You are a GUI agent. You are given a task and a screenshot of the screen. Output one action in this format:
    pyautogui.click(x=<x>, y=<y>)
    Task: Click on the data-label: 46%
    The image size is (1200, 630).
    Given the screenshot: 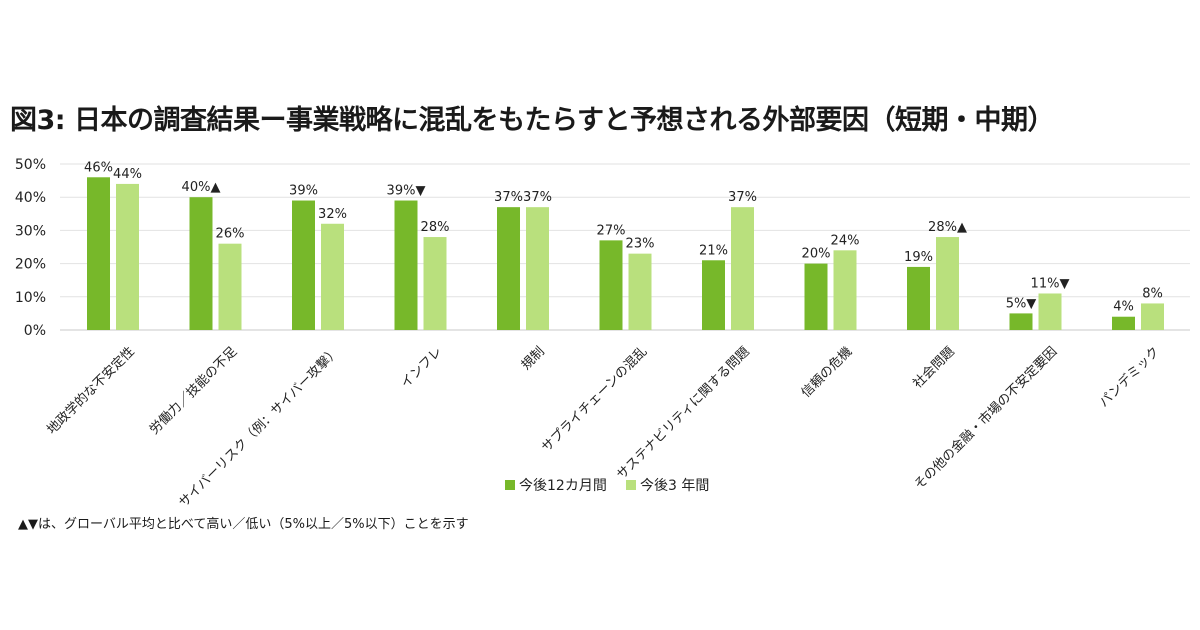 What is the action you would take?
    pyautogui.click(x=98, y=167)
    